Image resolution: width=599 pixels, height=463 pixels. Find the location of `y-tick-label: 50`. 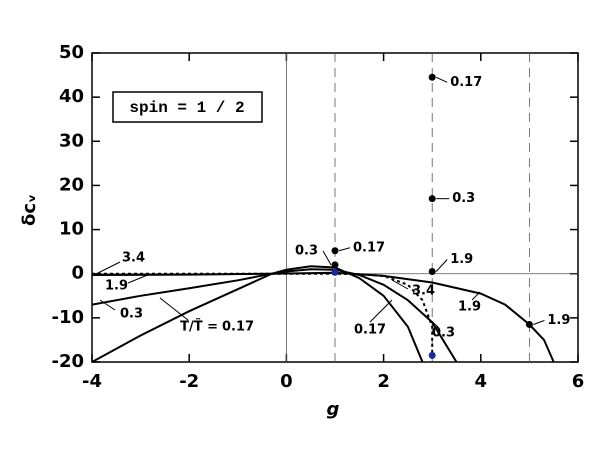

y-tick-label: 50 is located at coordinates (71, 52).